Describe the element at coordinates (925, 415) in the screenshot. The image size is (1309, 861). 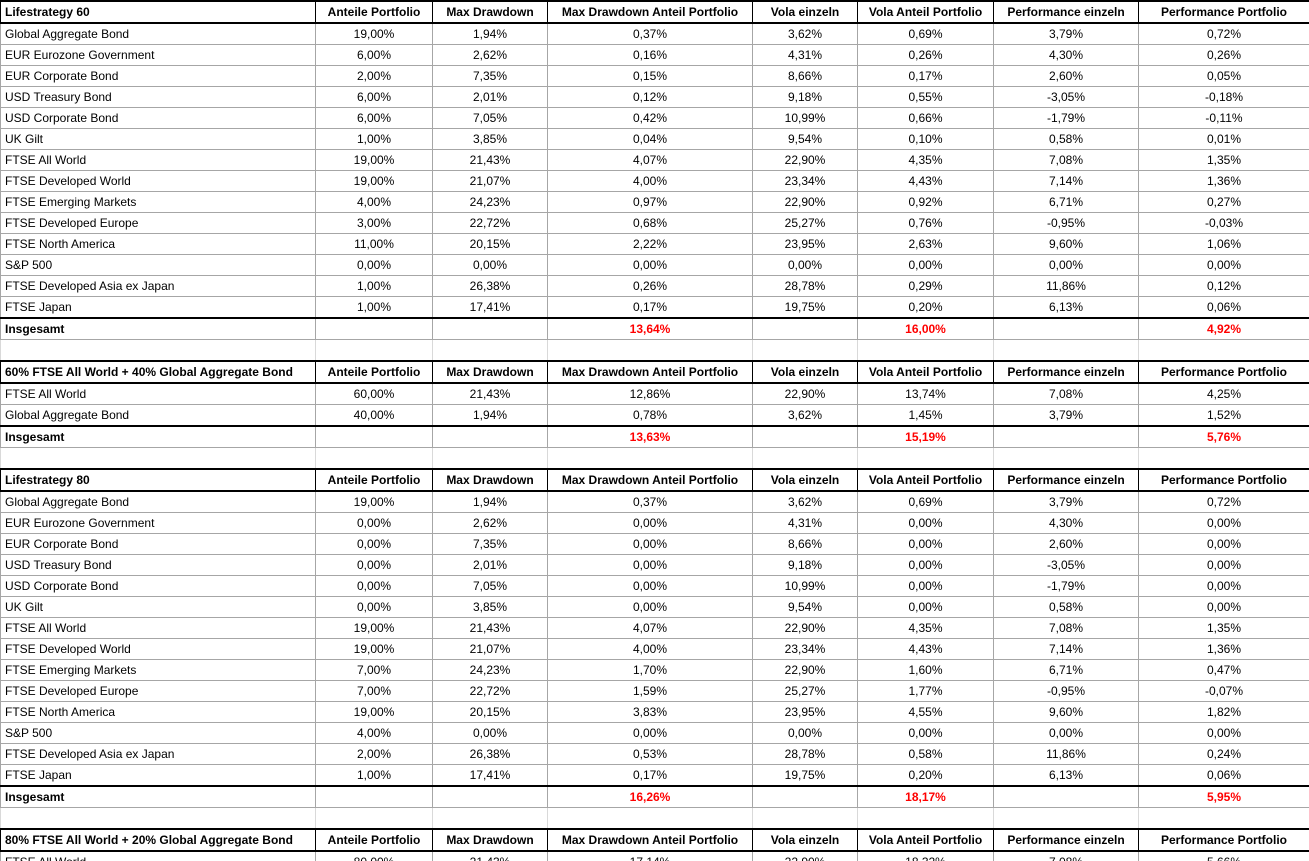
I see `value-cell: 1,45%` at that location.